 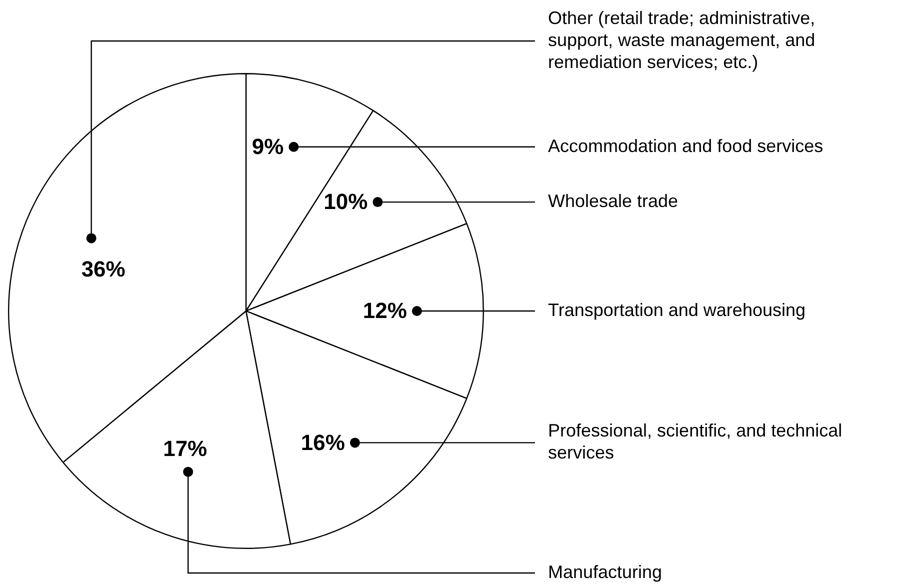 What do you see at coordinates (268, 146) in the screenshot?
I see `data-label: 9%` at bounding box center [268, 146].